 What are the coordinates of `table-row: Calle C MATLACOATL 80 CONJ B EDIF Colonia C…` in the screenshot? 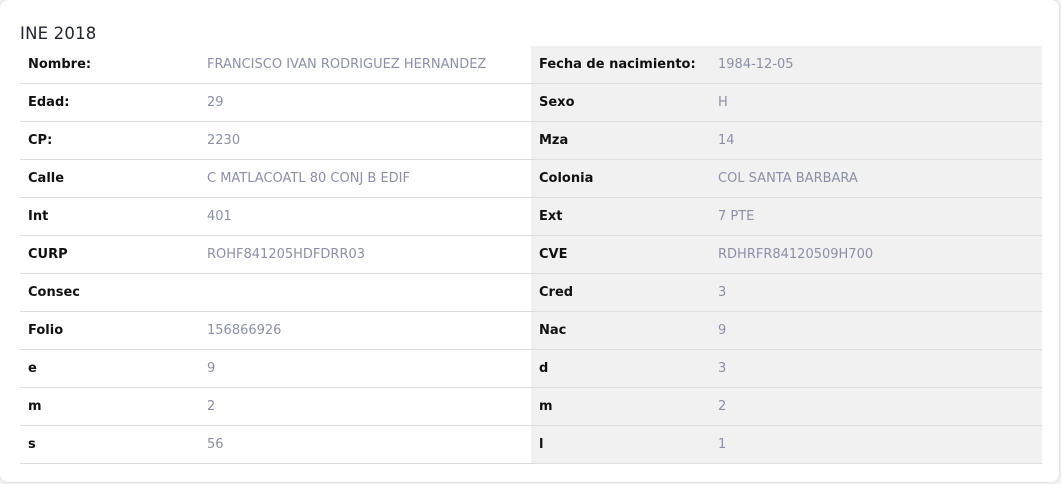 It's located at (531, 178).